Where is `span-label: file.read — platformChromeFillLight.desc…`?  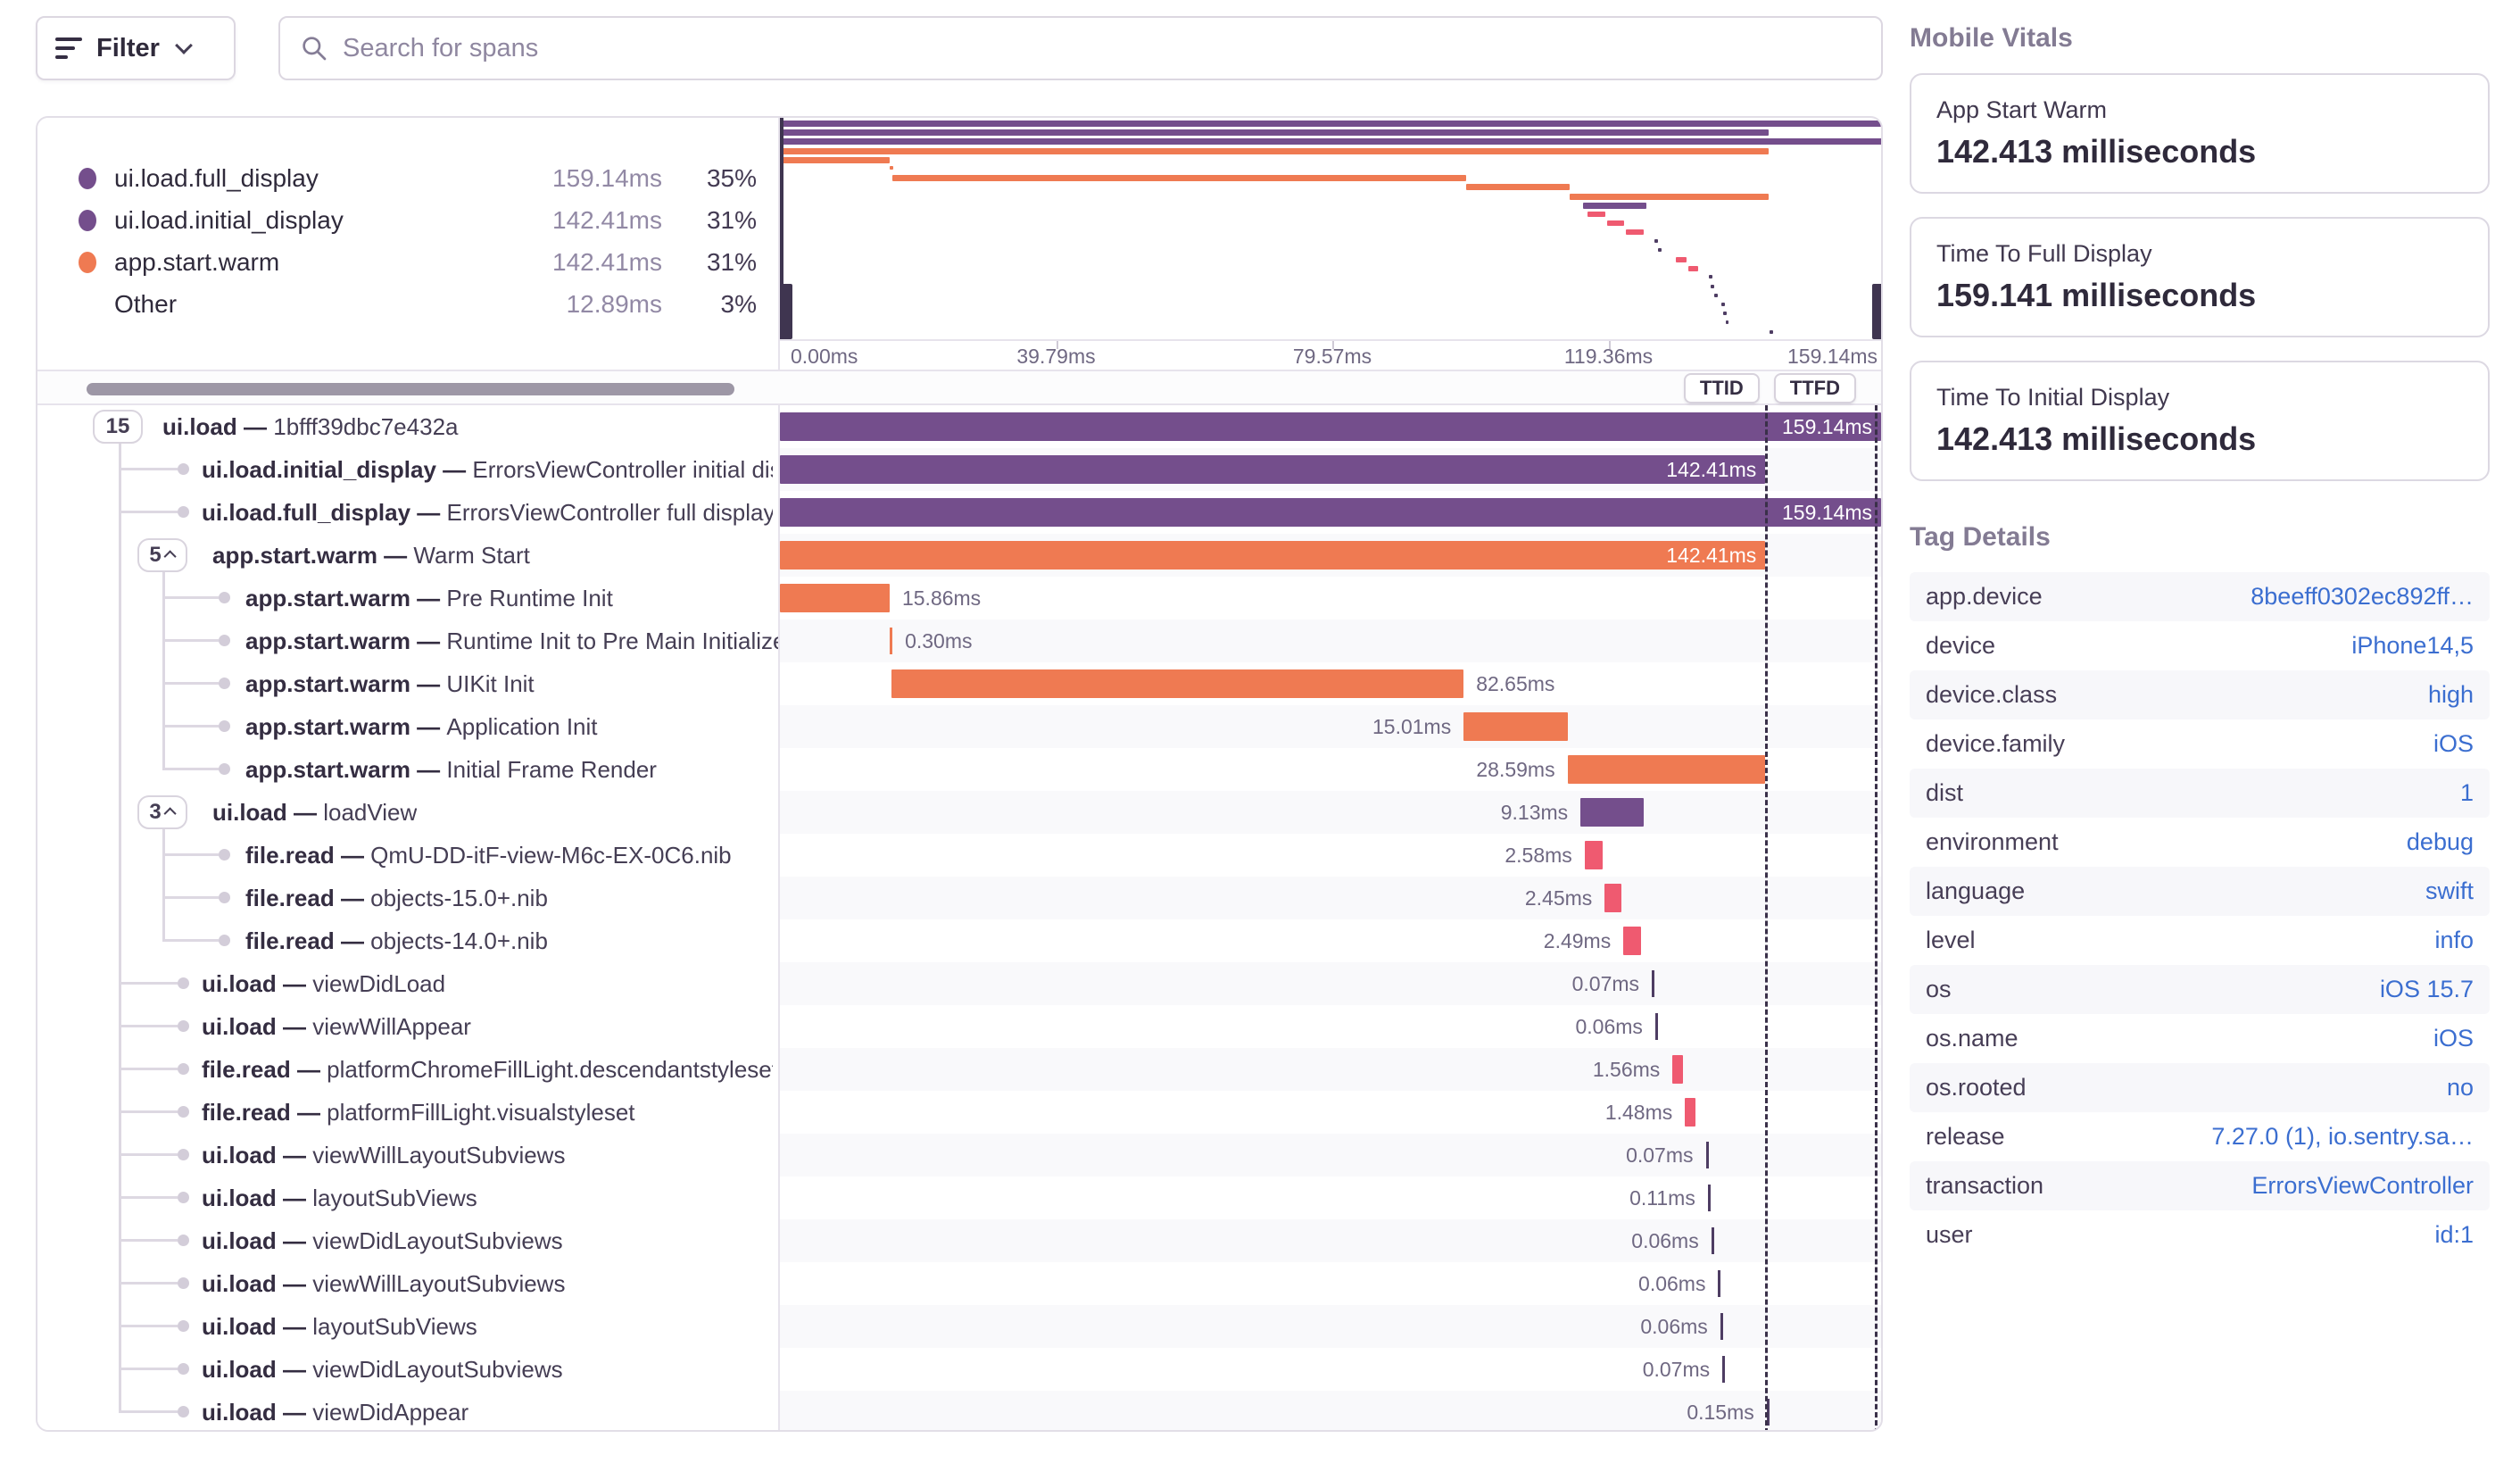 span-label: file.read — platformChromeFillLight.desc… is located at coordinates (488, 1069).